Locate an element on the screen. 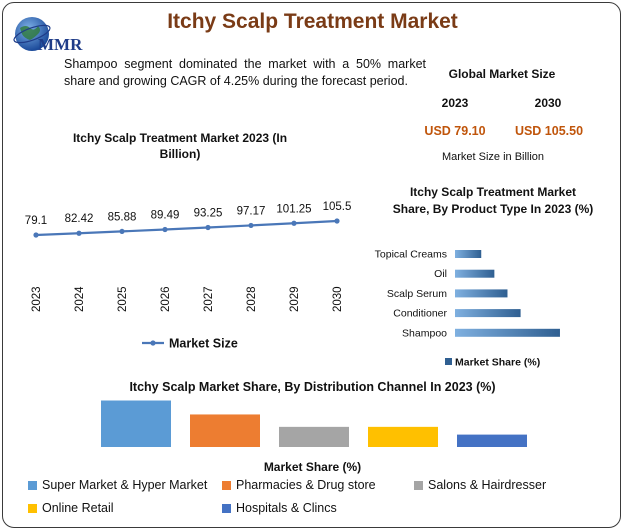 This screenshot has height=532, width=625. x-tick-label: 2028 is located at coordinates (252, 299).